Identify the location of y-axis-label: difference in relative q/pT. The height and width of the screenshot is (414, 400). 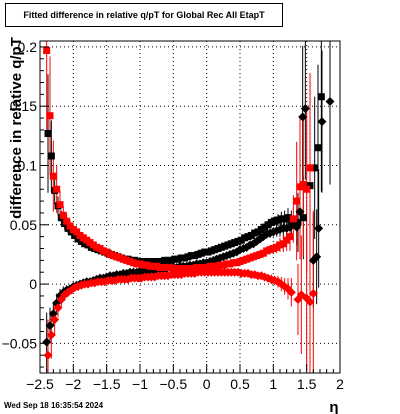
(16, 128).